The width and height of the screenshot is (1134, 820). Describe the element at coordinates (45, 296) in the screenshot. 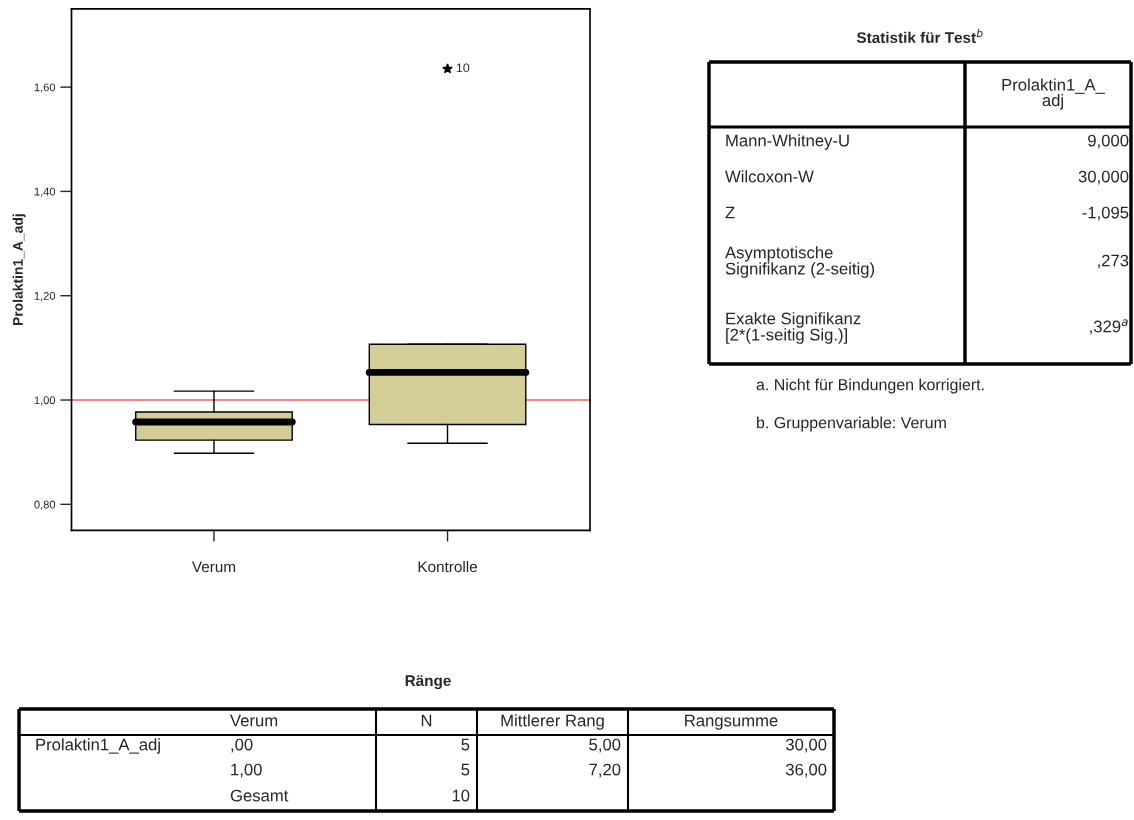

I see `y-tick-label: 1,20` at that location.